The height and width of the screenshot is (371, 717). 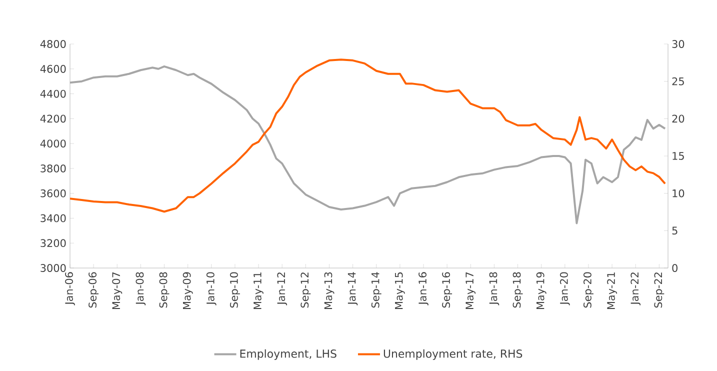 What do you see at coordinates (53, 44) in the screenshot?
I see `y-tick-label: 4800` at bounding box center [53, 44].